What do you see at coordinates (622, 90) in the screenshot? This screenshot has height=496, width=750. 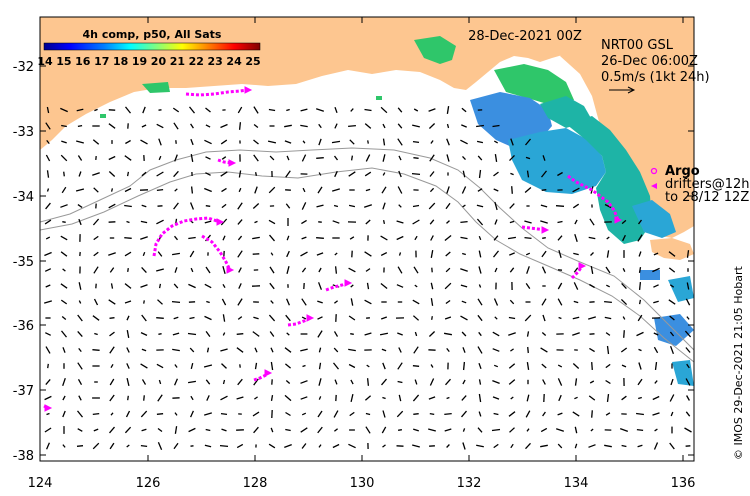 I see `scale-arrow` at bounding box center [622, 90].